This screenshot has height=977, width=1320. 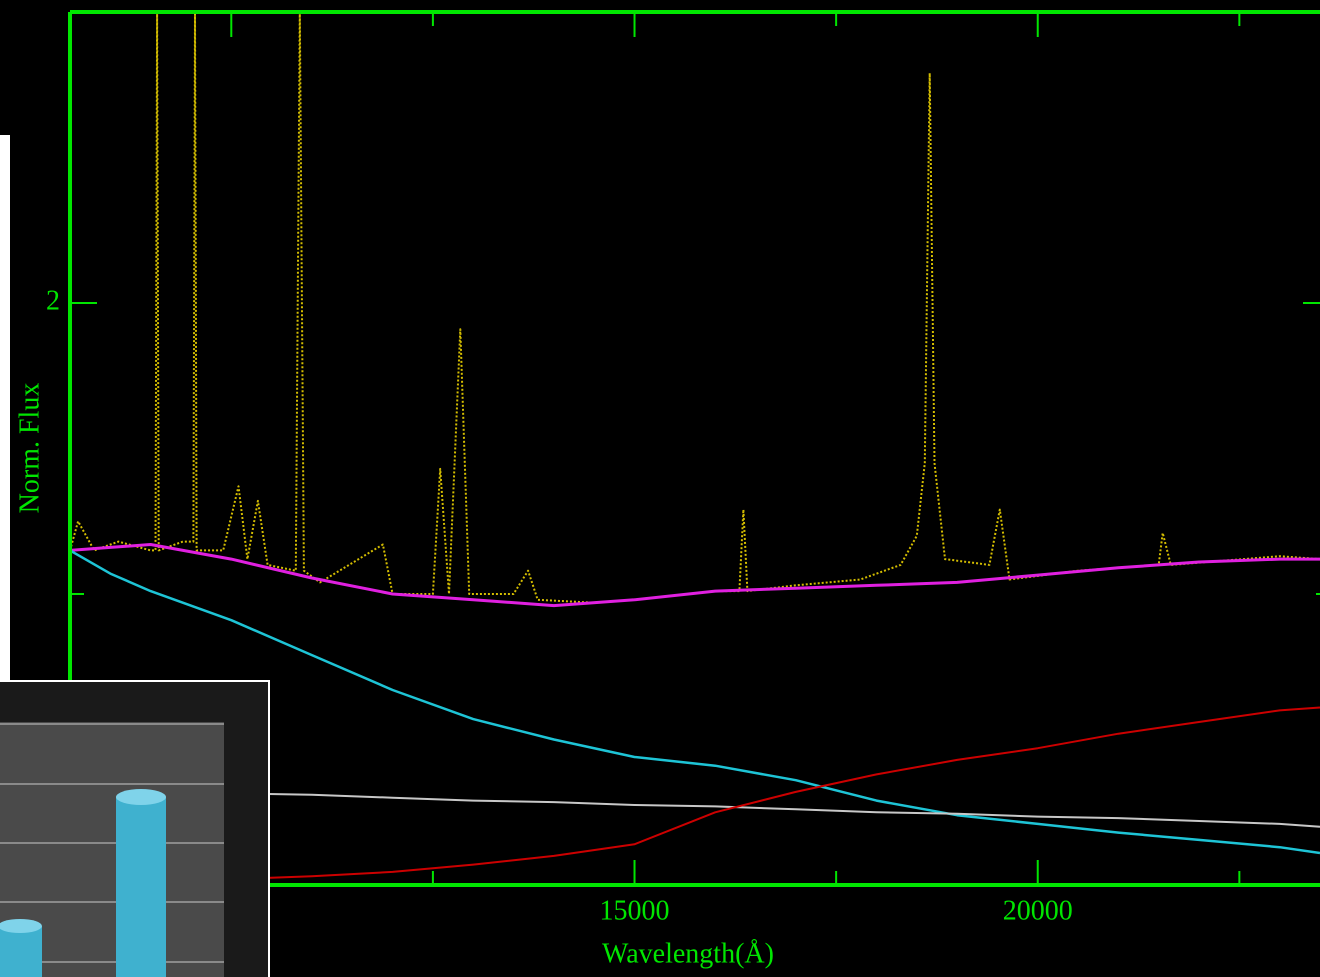 What do you see at coordinates (1038, 910) in the screenshot?
I see `x-tick-label: 20000` at bounding box center [1038, 910].